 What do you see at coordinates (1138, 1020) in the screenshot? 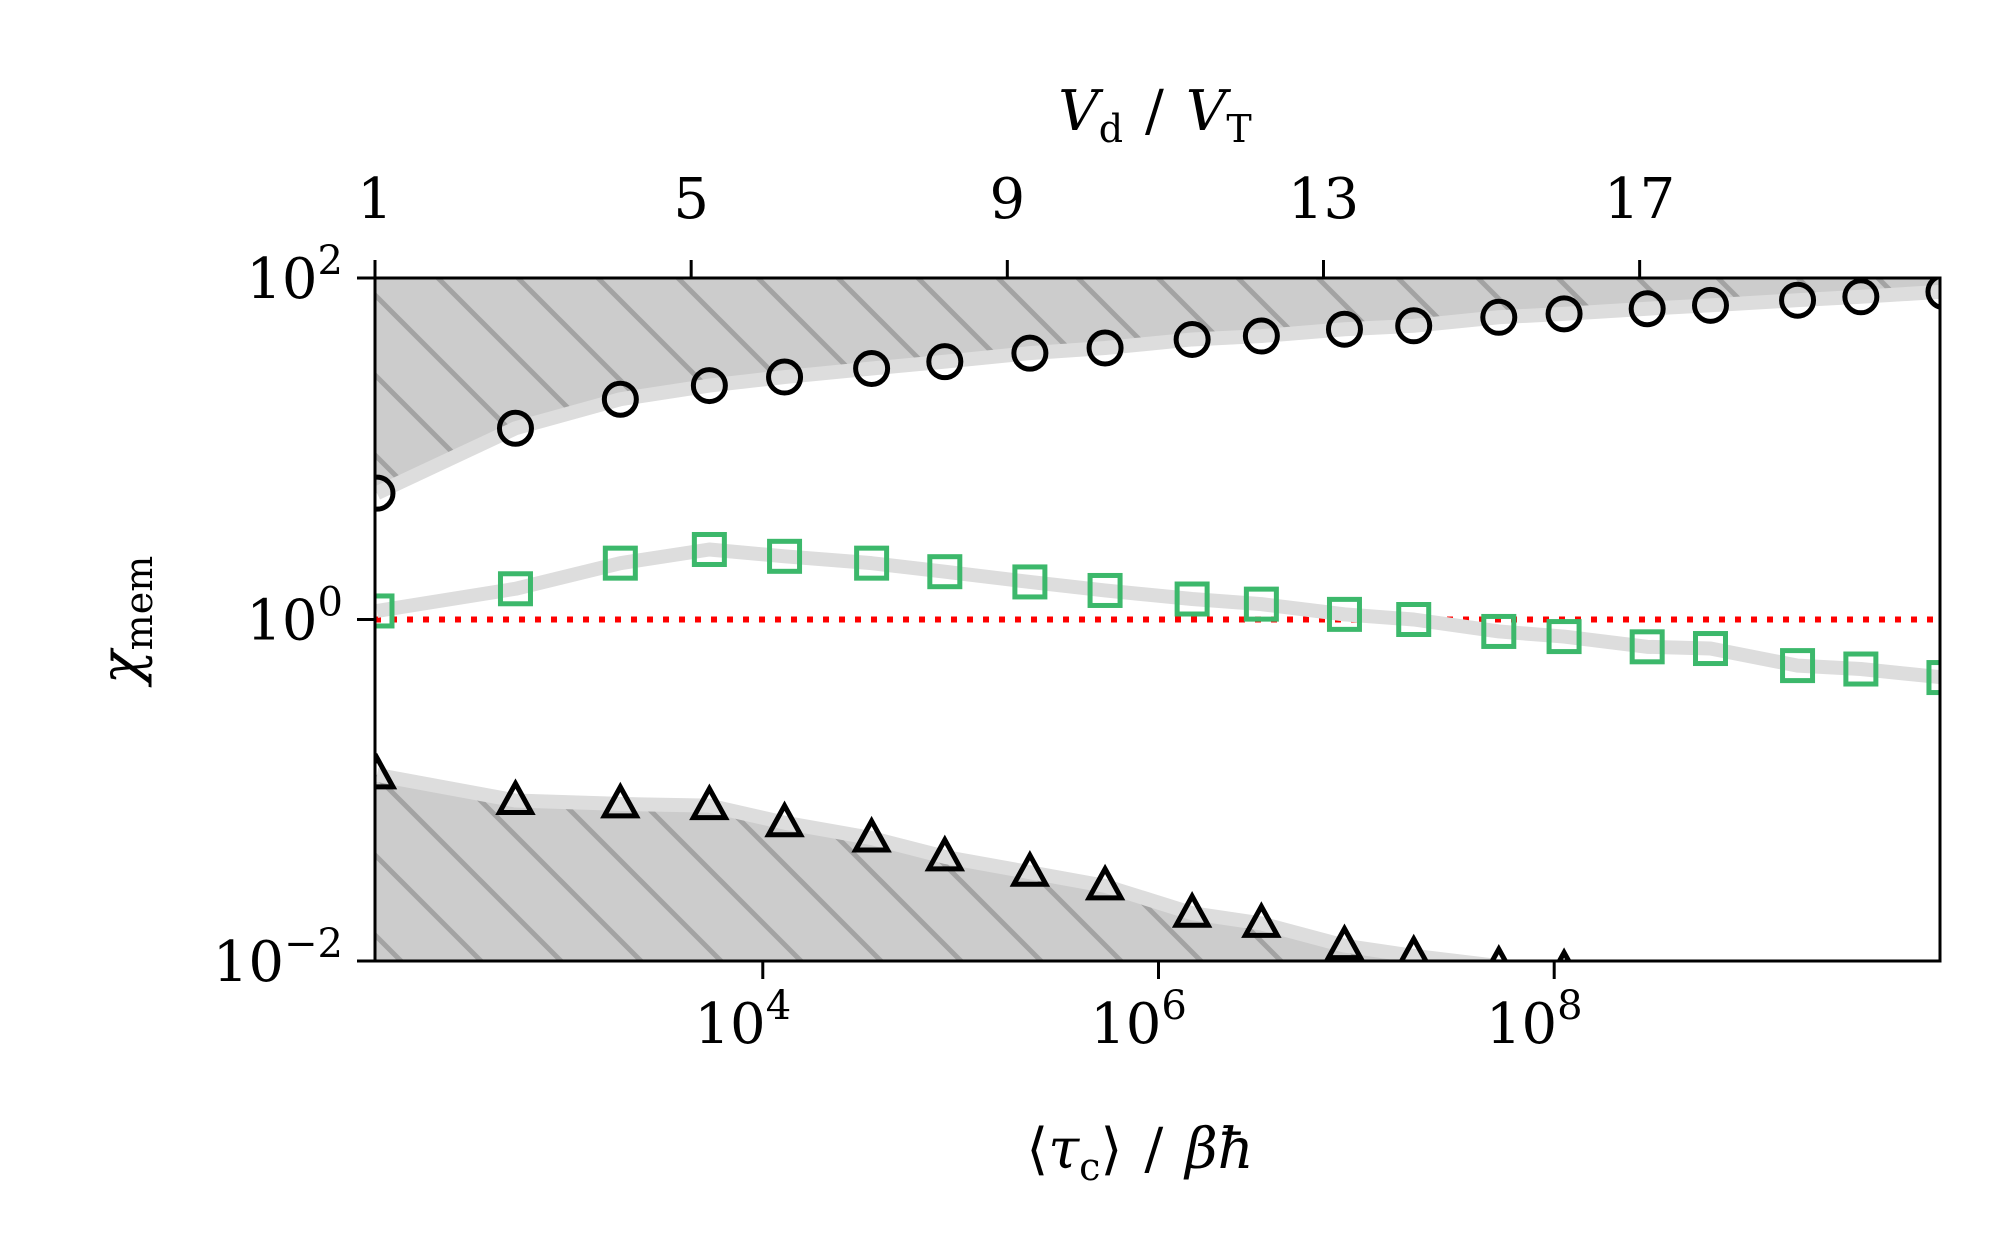
I see `x-bottom-tick-label: 10⁶` at bounding box center [1138, 1020].